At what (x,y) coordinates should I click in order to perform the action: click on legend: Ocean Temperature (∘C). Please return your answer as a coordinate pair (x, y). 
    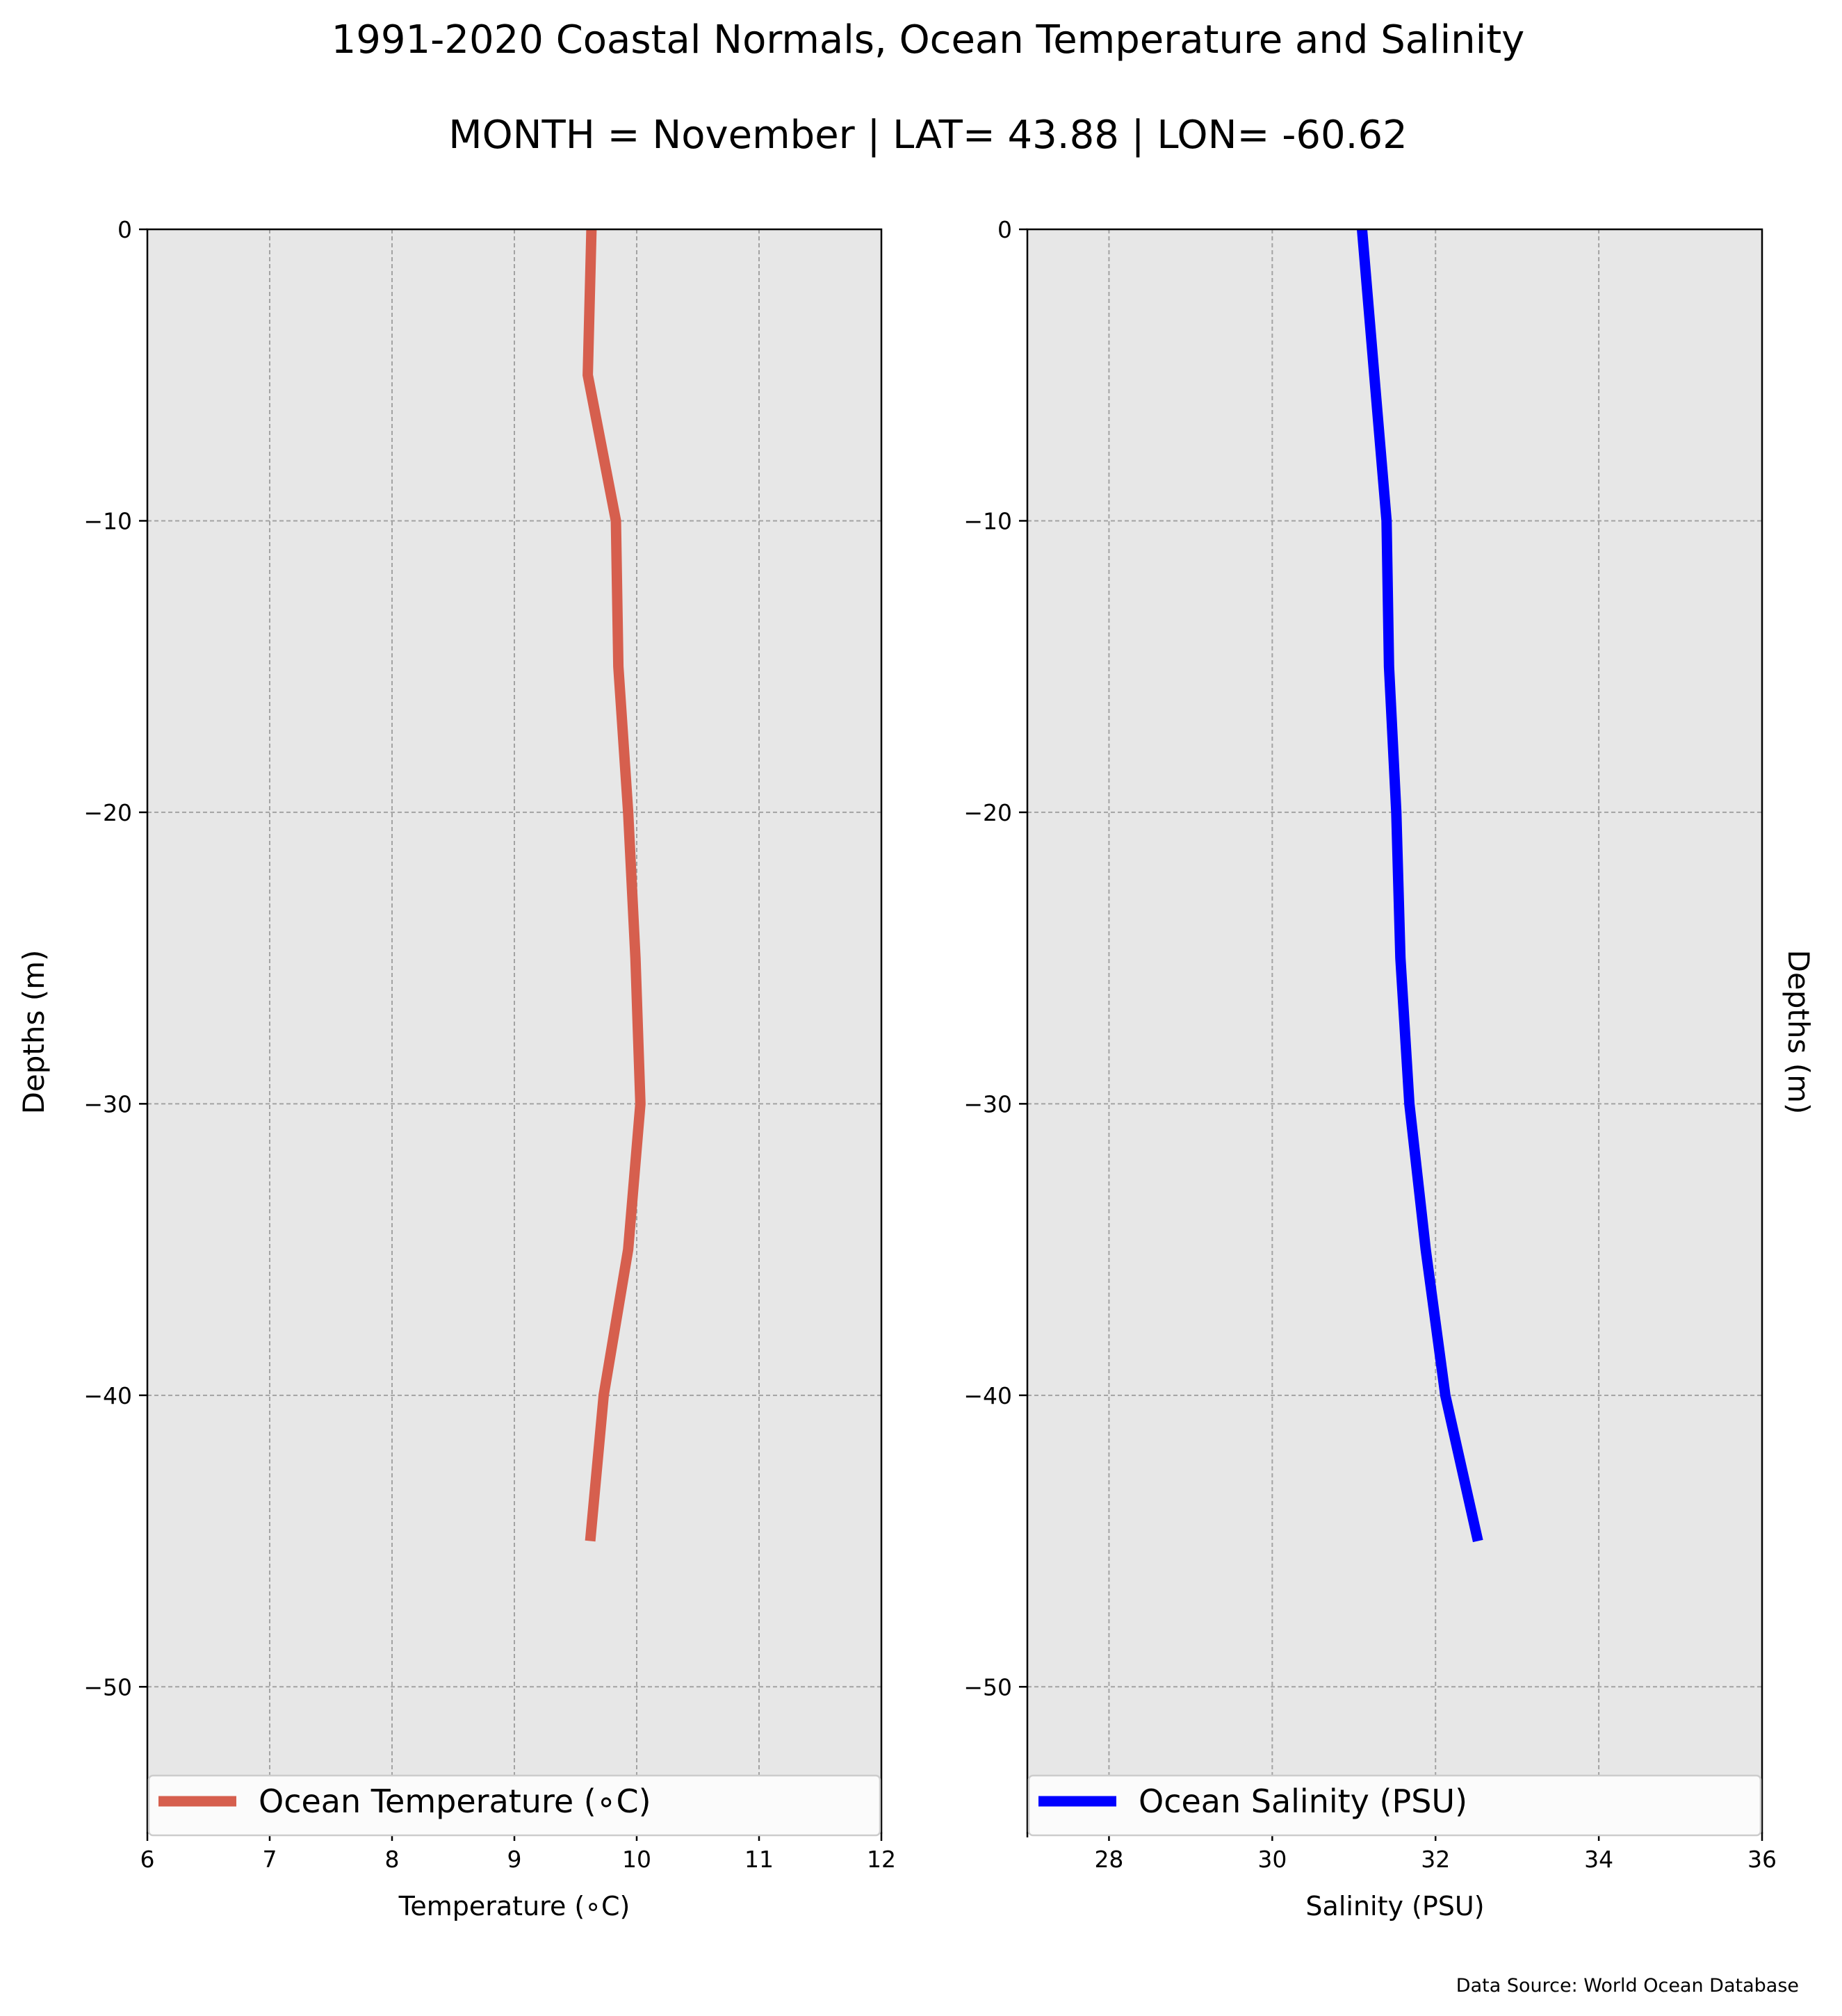
    Looking at the image, I should click on (514, 1806).